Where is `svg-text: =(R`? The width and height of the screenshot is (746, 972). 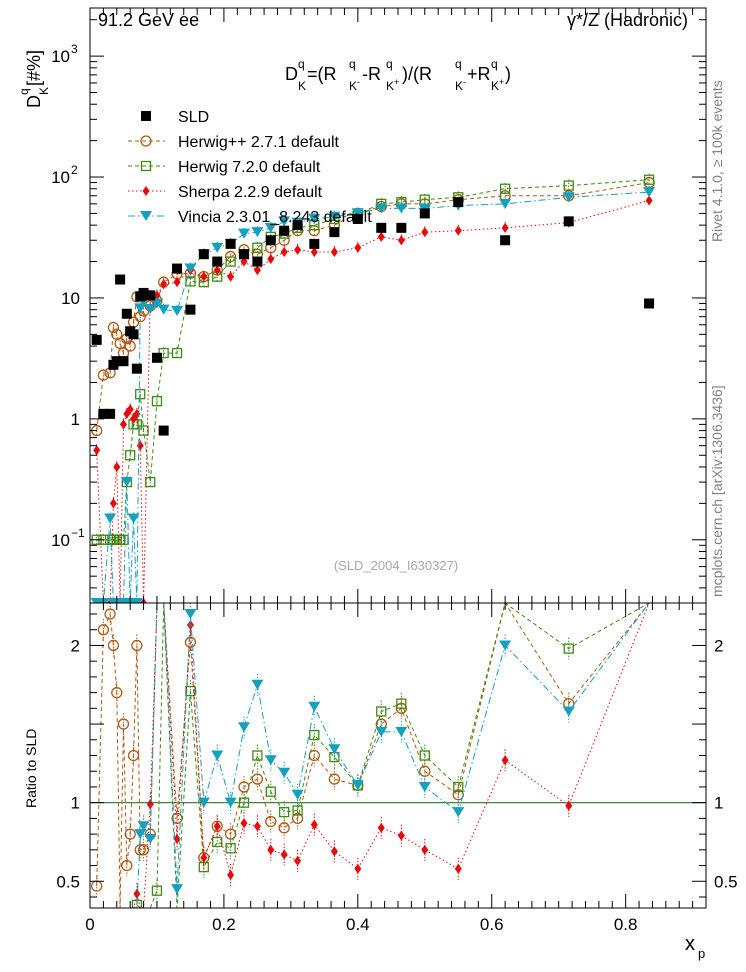 svg-text: =(R is located at coordinates (322, 74).